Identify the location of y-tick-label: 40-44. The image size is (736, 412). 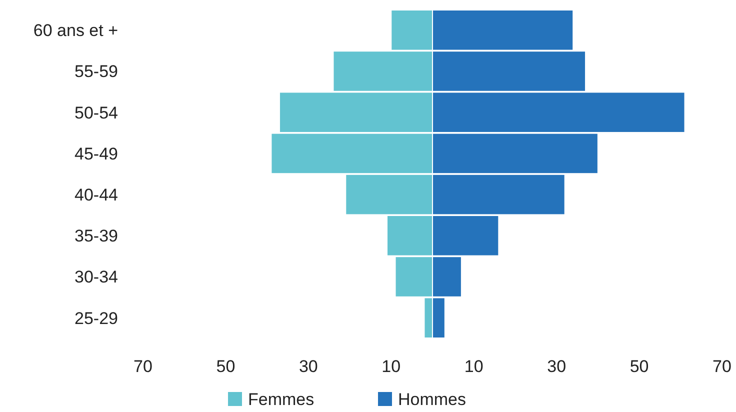
(96, 195).